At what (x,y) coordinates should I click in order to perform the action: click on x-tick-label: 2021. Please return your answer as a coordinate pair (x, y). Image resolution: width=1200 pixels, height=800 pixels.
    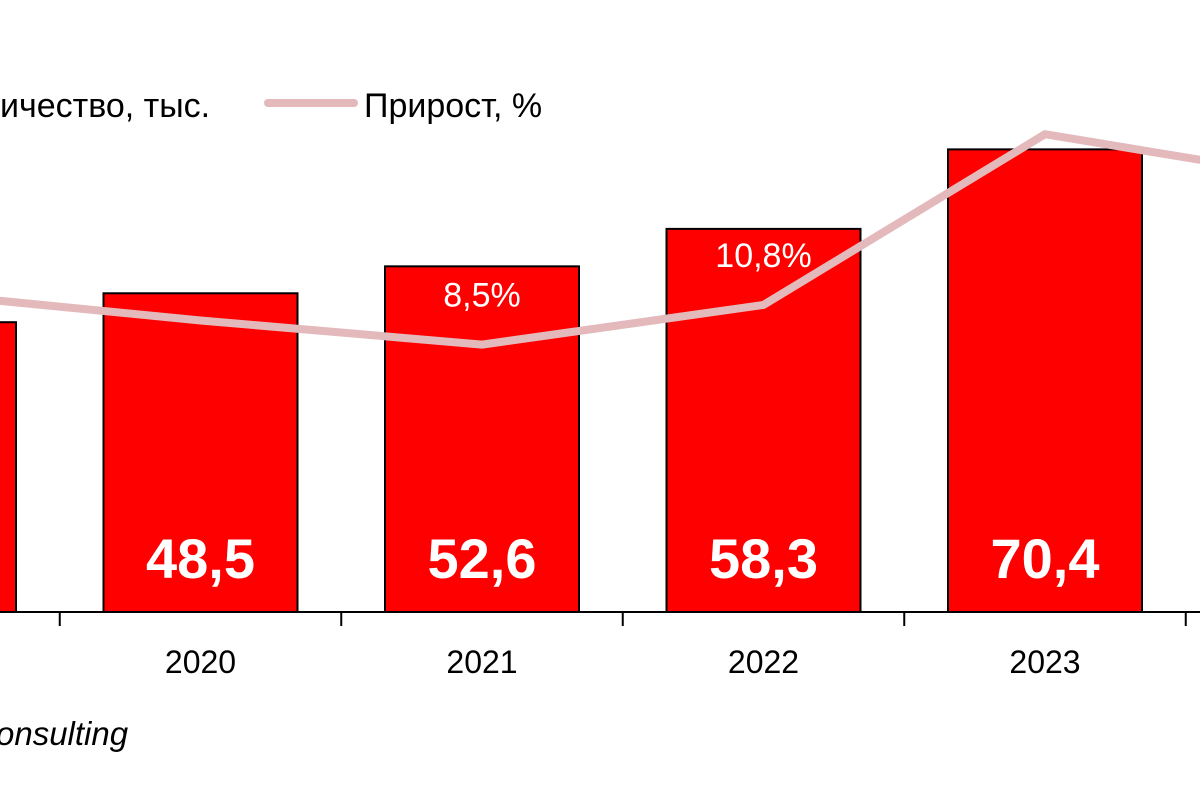
    Looking at the image, I should click on (481, 662).